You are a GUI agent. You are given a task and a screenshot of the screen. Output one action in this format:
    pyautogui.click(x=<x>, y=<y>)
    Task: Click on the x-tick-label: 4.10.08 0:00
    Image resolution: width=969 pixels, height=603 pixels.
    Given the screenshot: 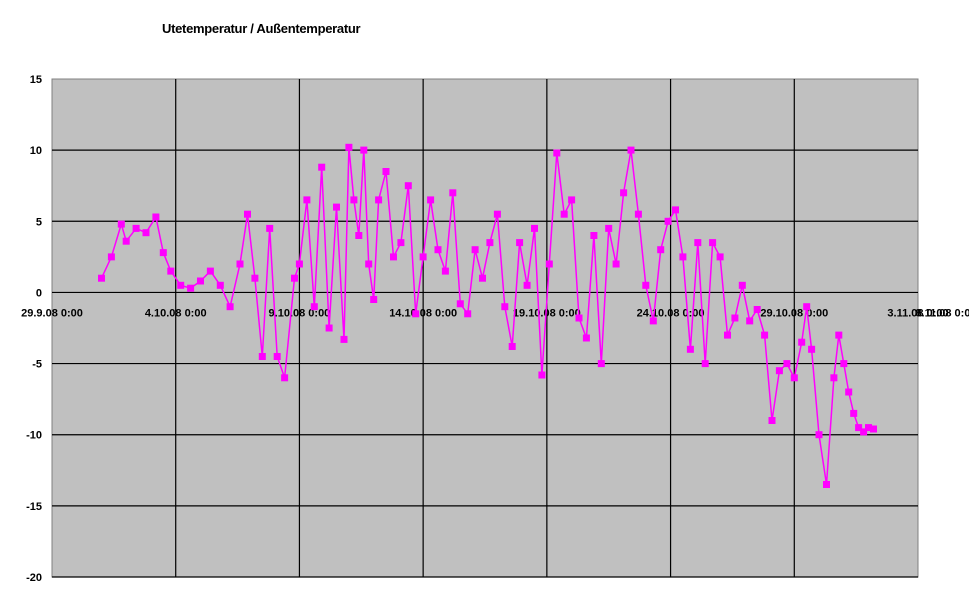 What is the action you would take?
    pyautogui.click(x=176, y=313)
    